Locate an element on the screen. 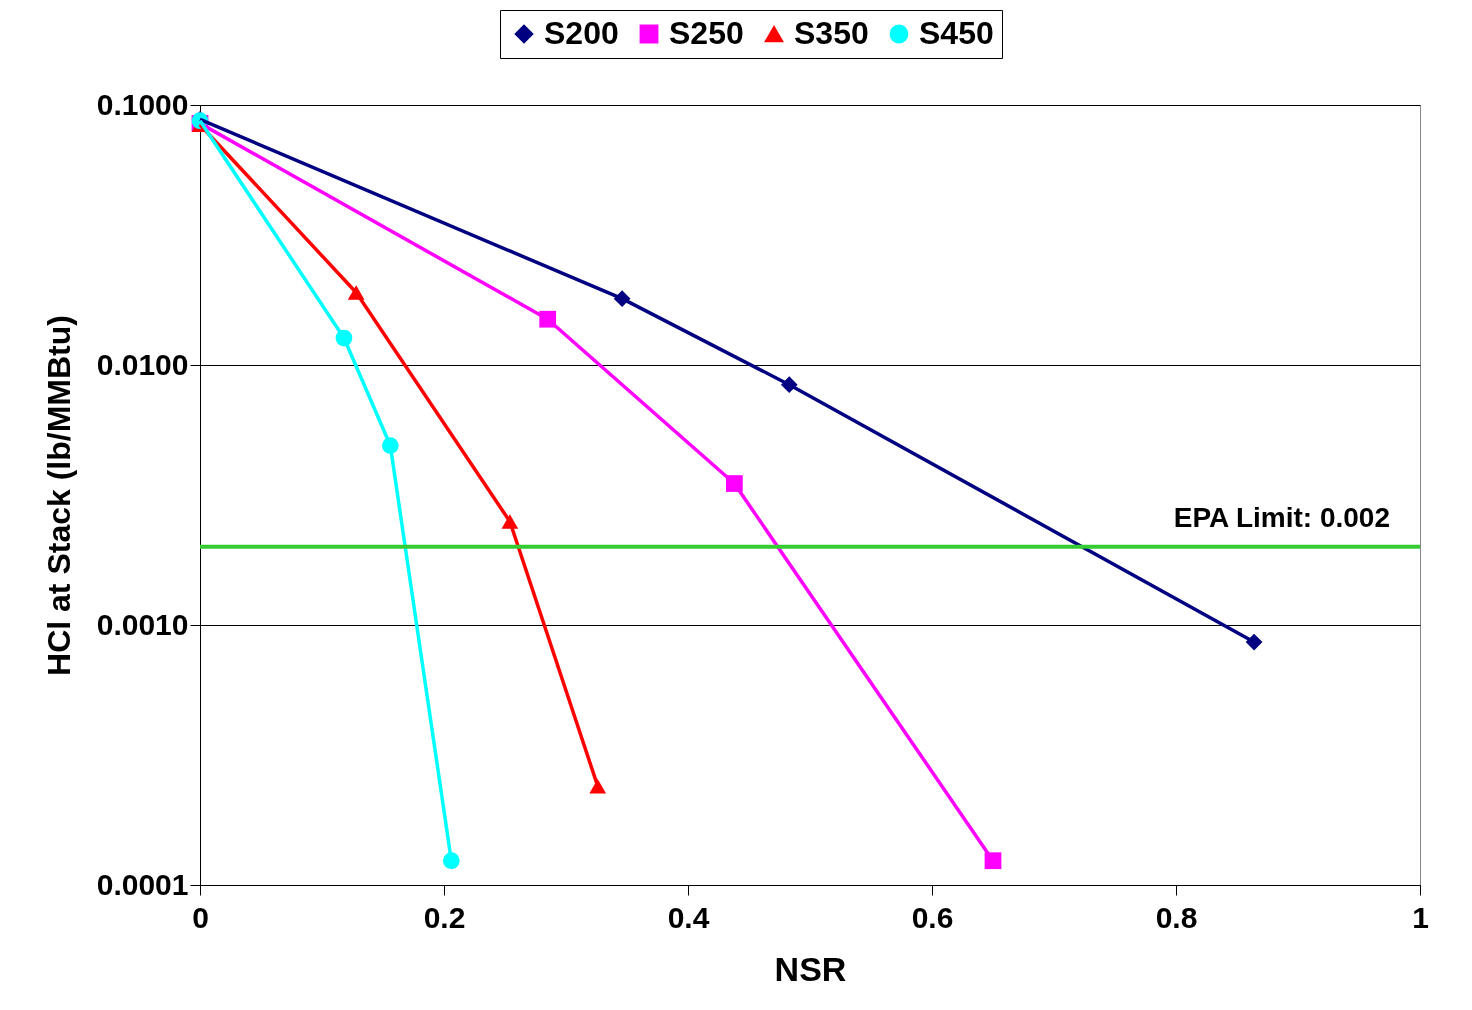 This screenshot has width=1472, height=1010. x-tick-label: 1 is located at coordinates (1420, 917).